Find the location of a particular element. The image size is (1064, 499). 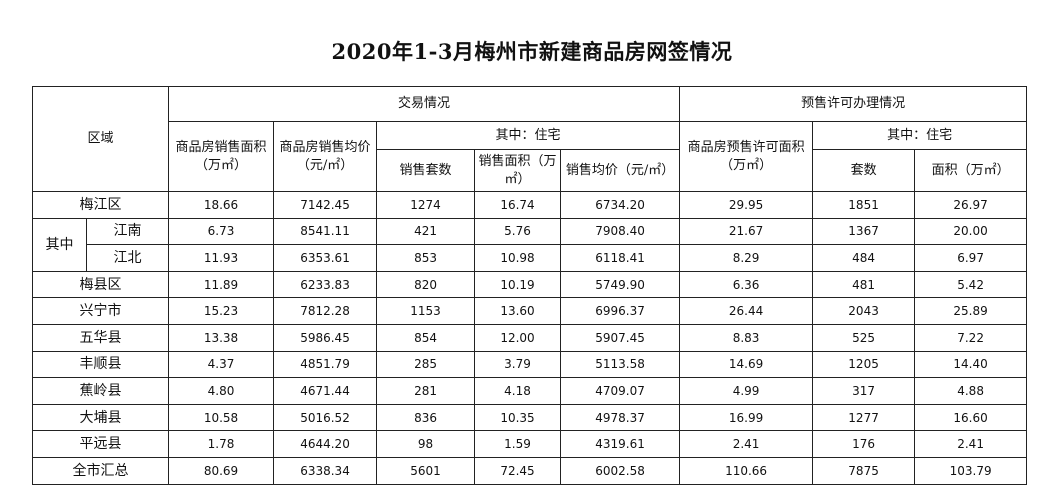

value-cell: 6353.61 is located at coordinates (325, 258).